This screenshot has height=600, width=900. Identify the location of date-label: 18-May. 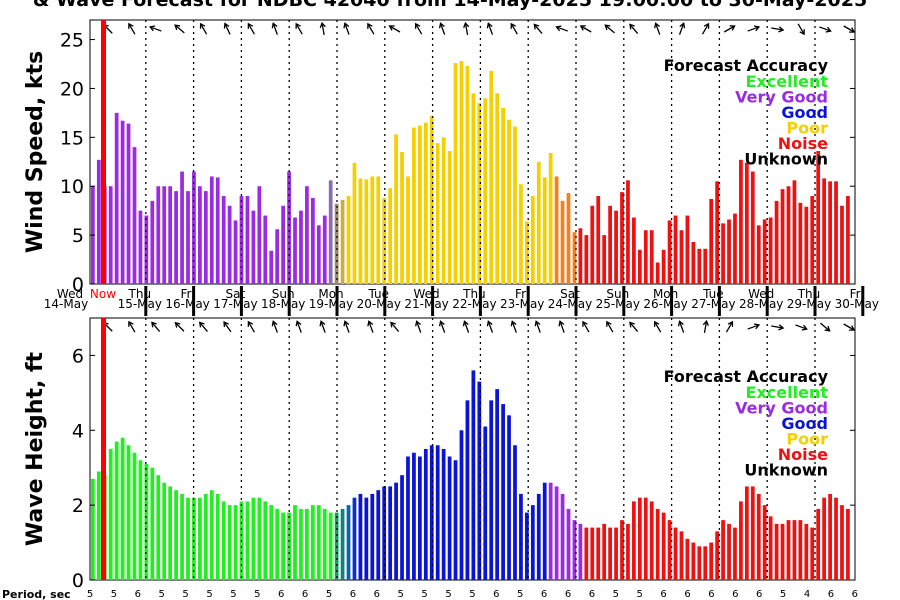
(283, 304).